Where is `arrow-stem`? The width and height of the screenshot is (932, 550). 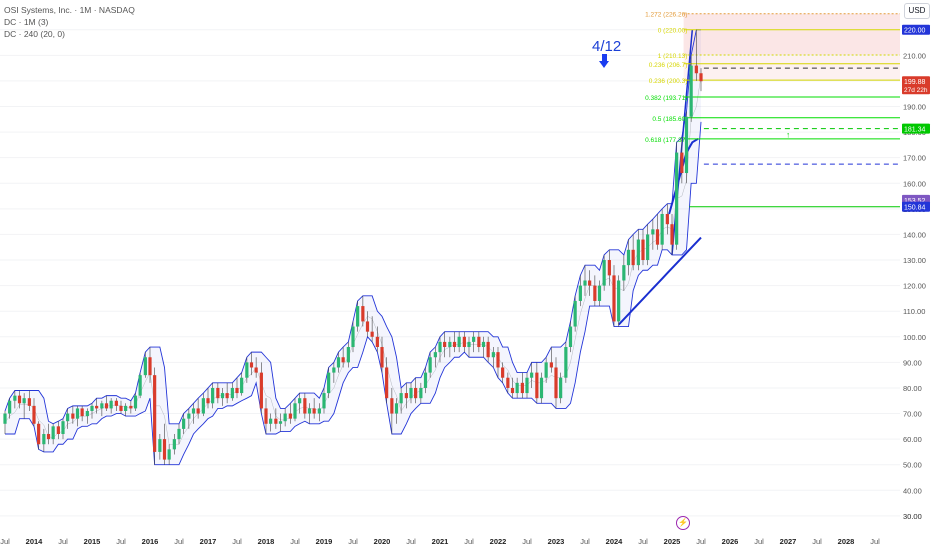 arrow-stem is located at coordinates (604, 58).